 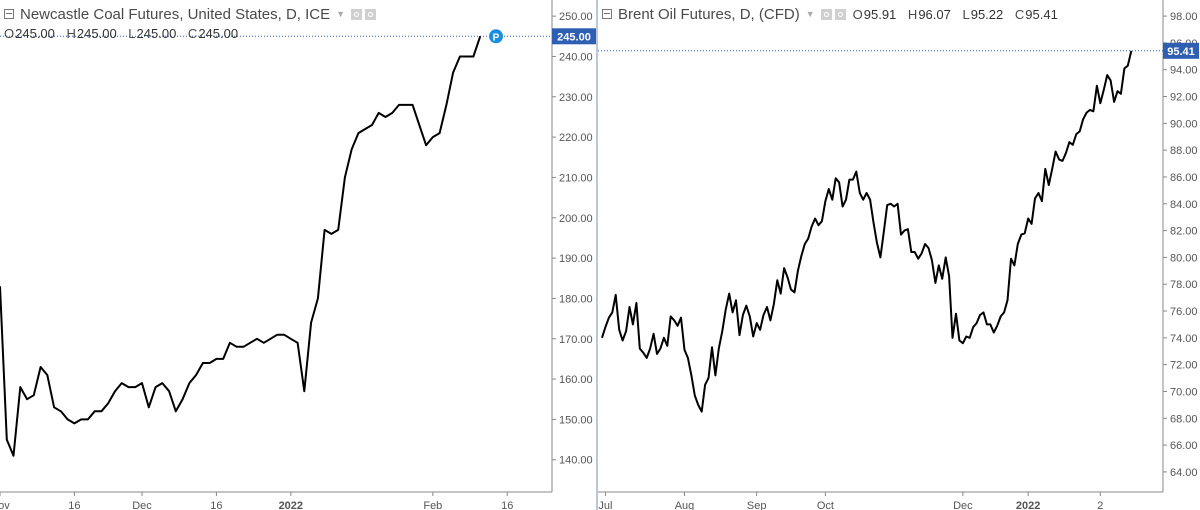 What do you see at coordinates (597, 255) in the screenshot?
I see `pane-divider` at bounding box center [597, 255].